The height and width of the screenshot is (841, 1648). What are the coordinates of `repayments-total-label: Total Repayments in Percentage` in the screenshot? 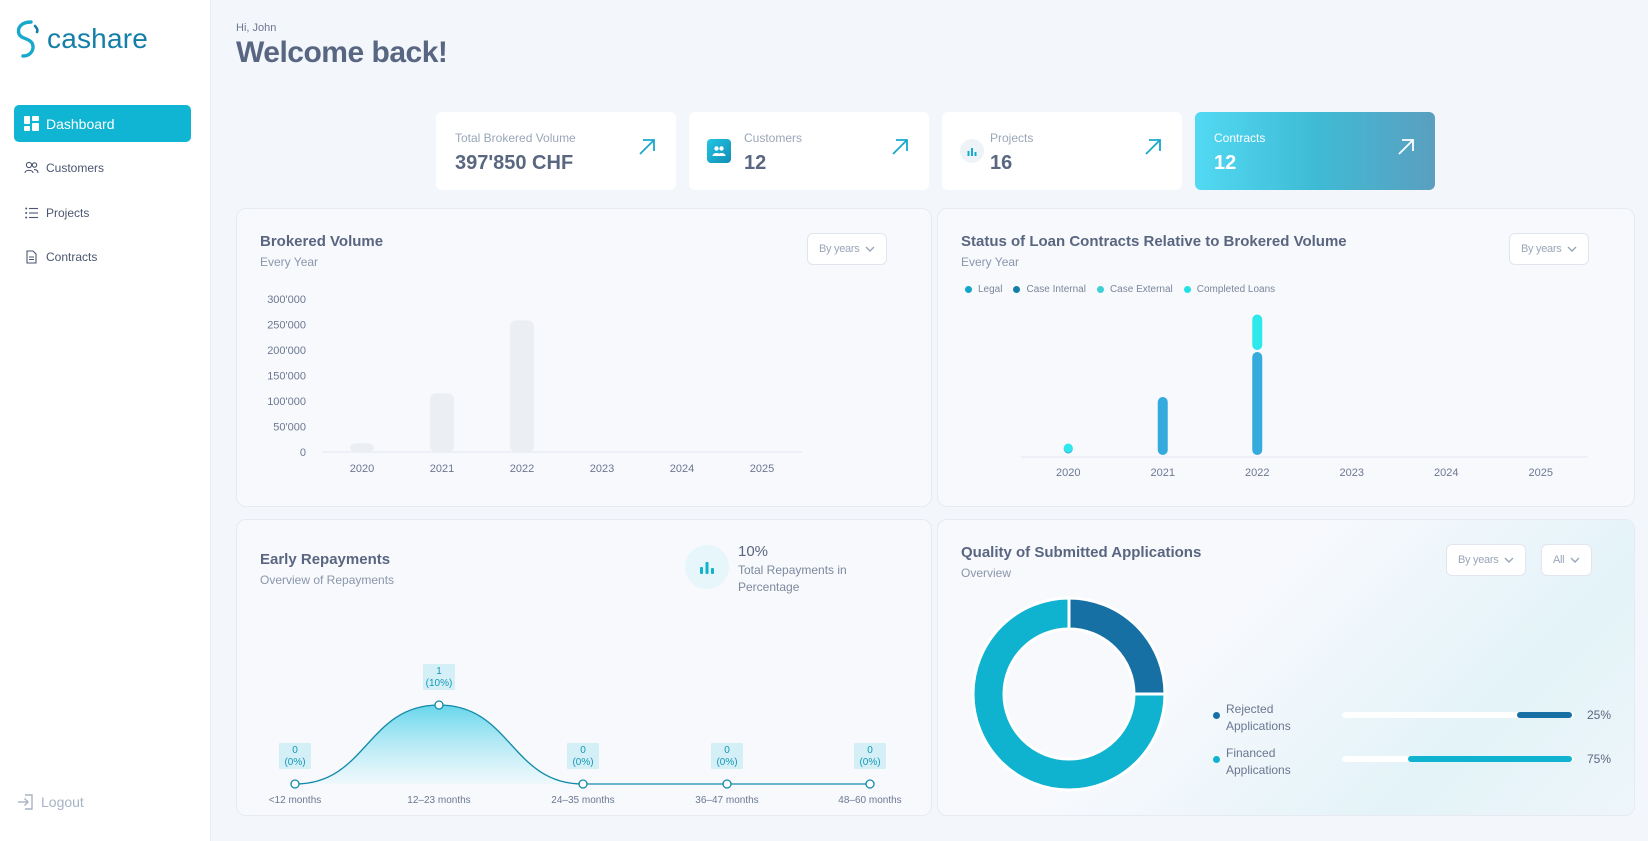 It's located at (792, 578).